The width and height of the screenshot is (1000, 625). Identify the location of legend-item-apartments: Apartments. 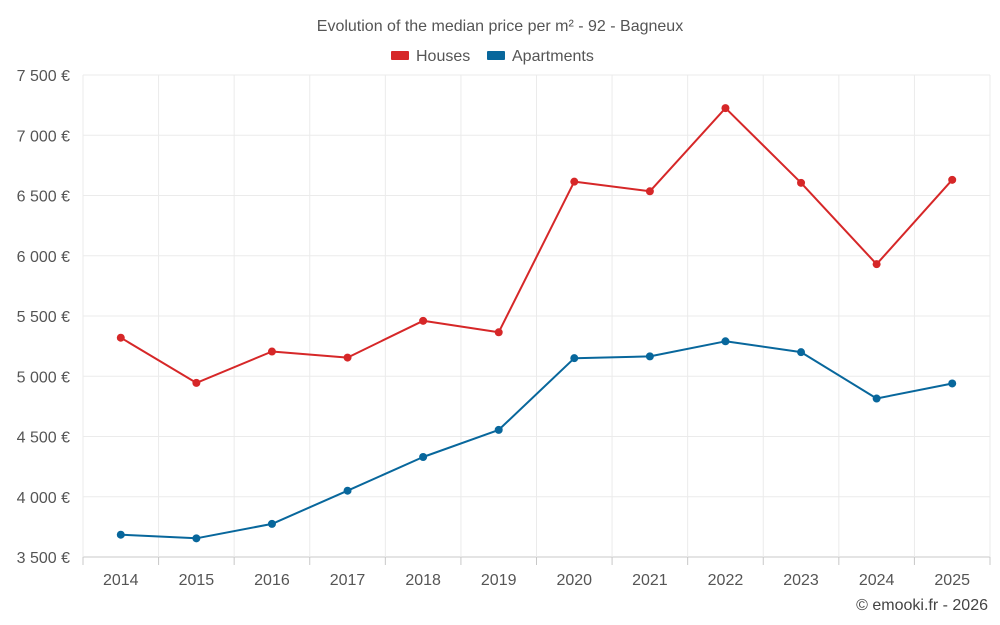
(540, 56).